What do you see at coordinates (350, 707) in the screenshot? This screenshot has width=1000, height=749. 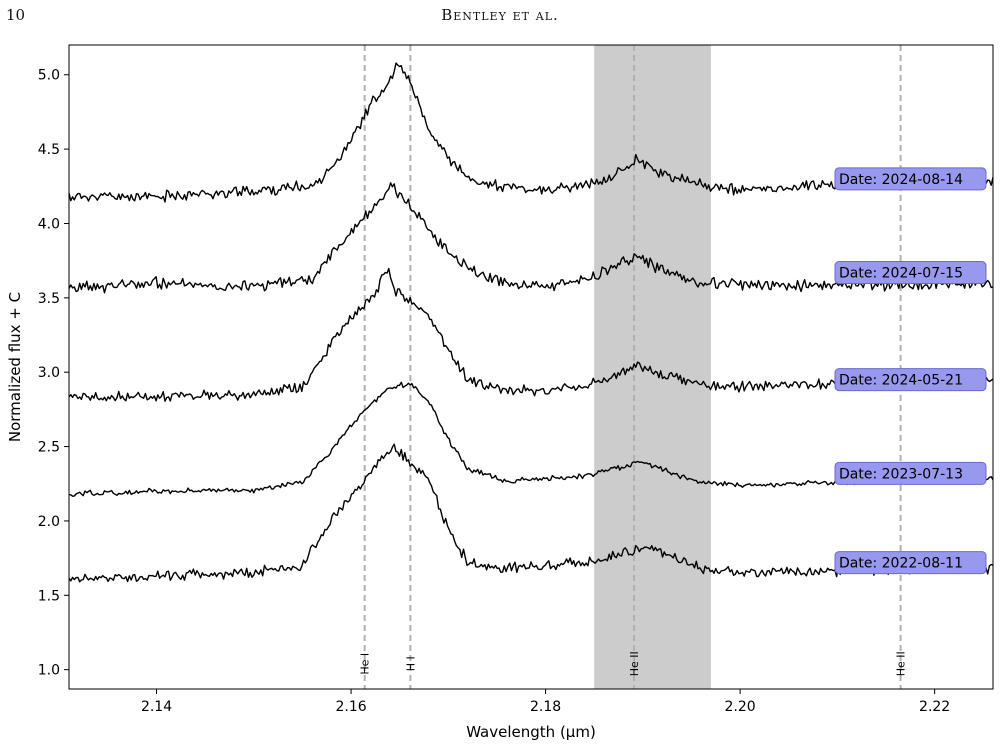 I see `x-tick-label-1: 2.16` at bounding box center [350, 707].